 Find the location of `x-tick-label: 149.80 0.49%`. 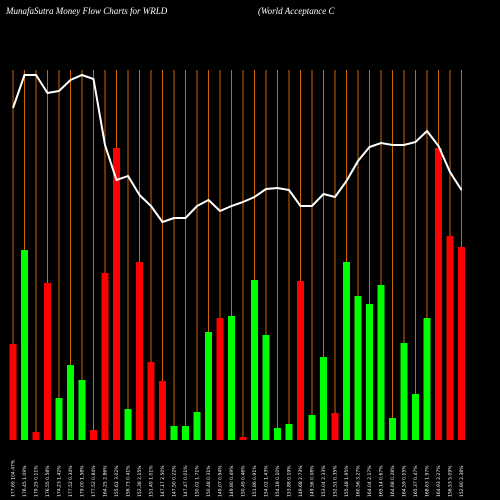

x-tick-label: 149.80 0.49% is located at coordinates (232, 481).